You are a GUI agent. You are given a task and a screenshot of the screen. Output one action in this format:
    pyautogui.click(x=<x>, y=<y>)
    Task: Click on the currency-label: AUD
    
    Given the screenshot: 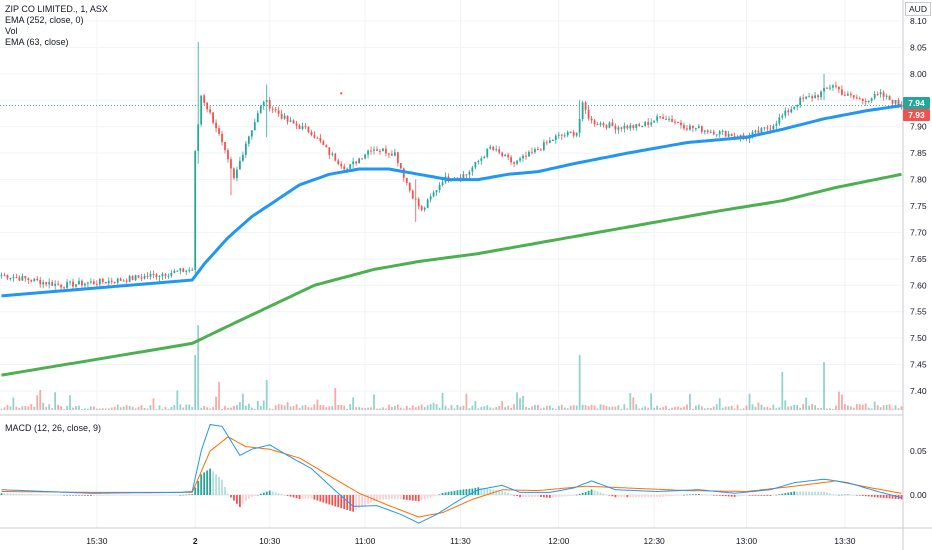 What is the action you would take?
    pyautogui.click(x=918, y=9)
    